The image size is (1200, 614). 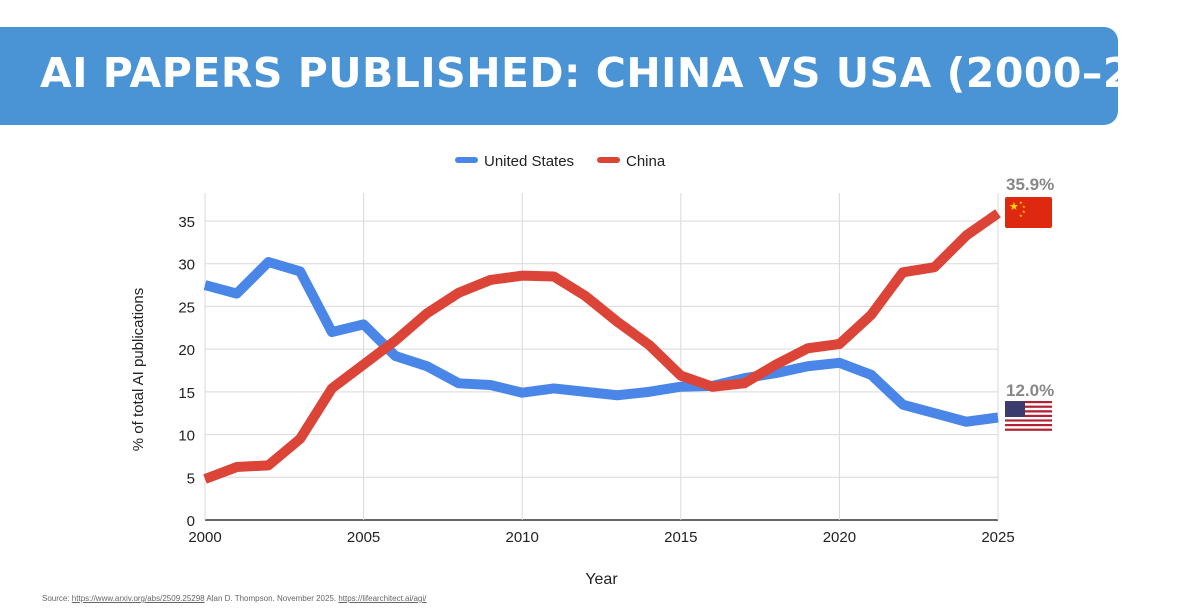 What do you see at coordinates (186, 307) in the screenshot?
I see `y-tick-label: 25` at bounding box center [186, 307].